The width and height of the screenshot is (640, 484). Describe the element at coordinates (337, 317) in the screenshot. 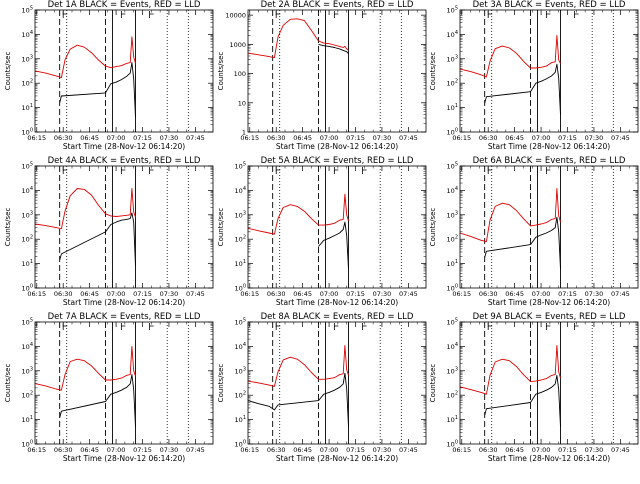

I see `panel-title: Det 8A BLACK = Events, RED = LLD` at that location.